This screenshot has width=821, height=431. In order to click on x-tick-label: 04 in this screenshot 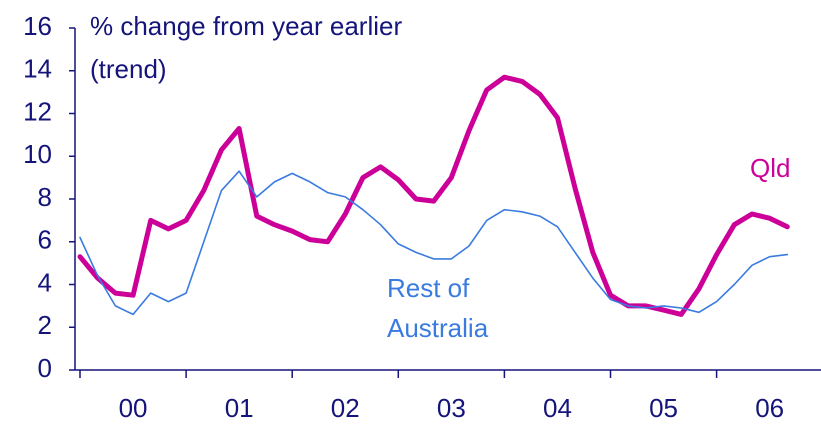, I will do `click(557, 408)`.